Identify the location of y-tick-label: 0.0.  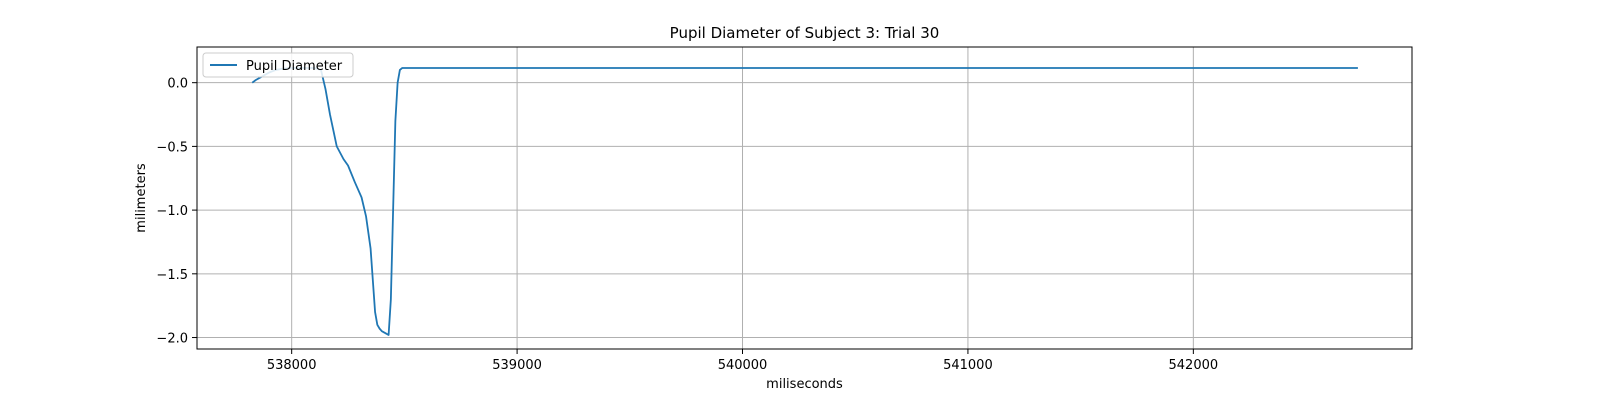
(177, 84).